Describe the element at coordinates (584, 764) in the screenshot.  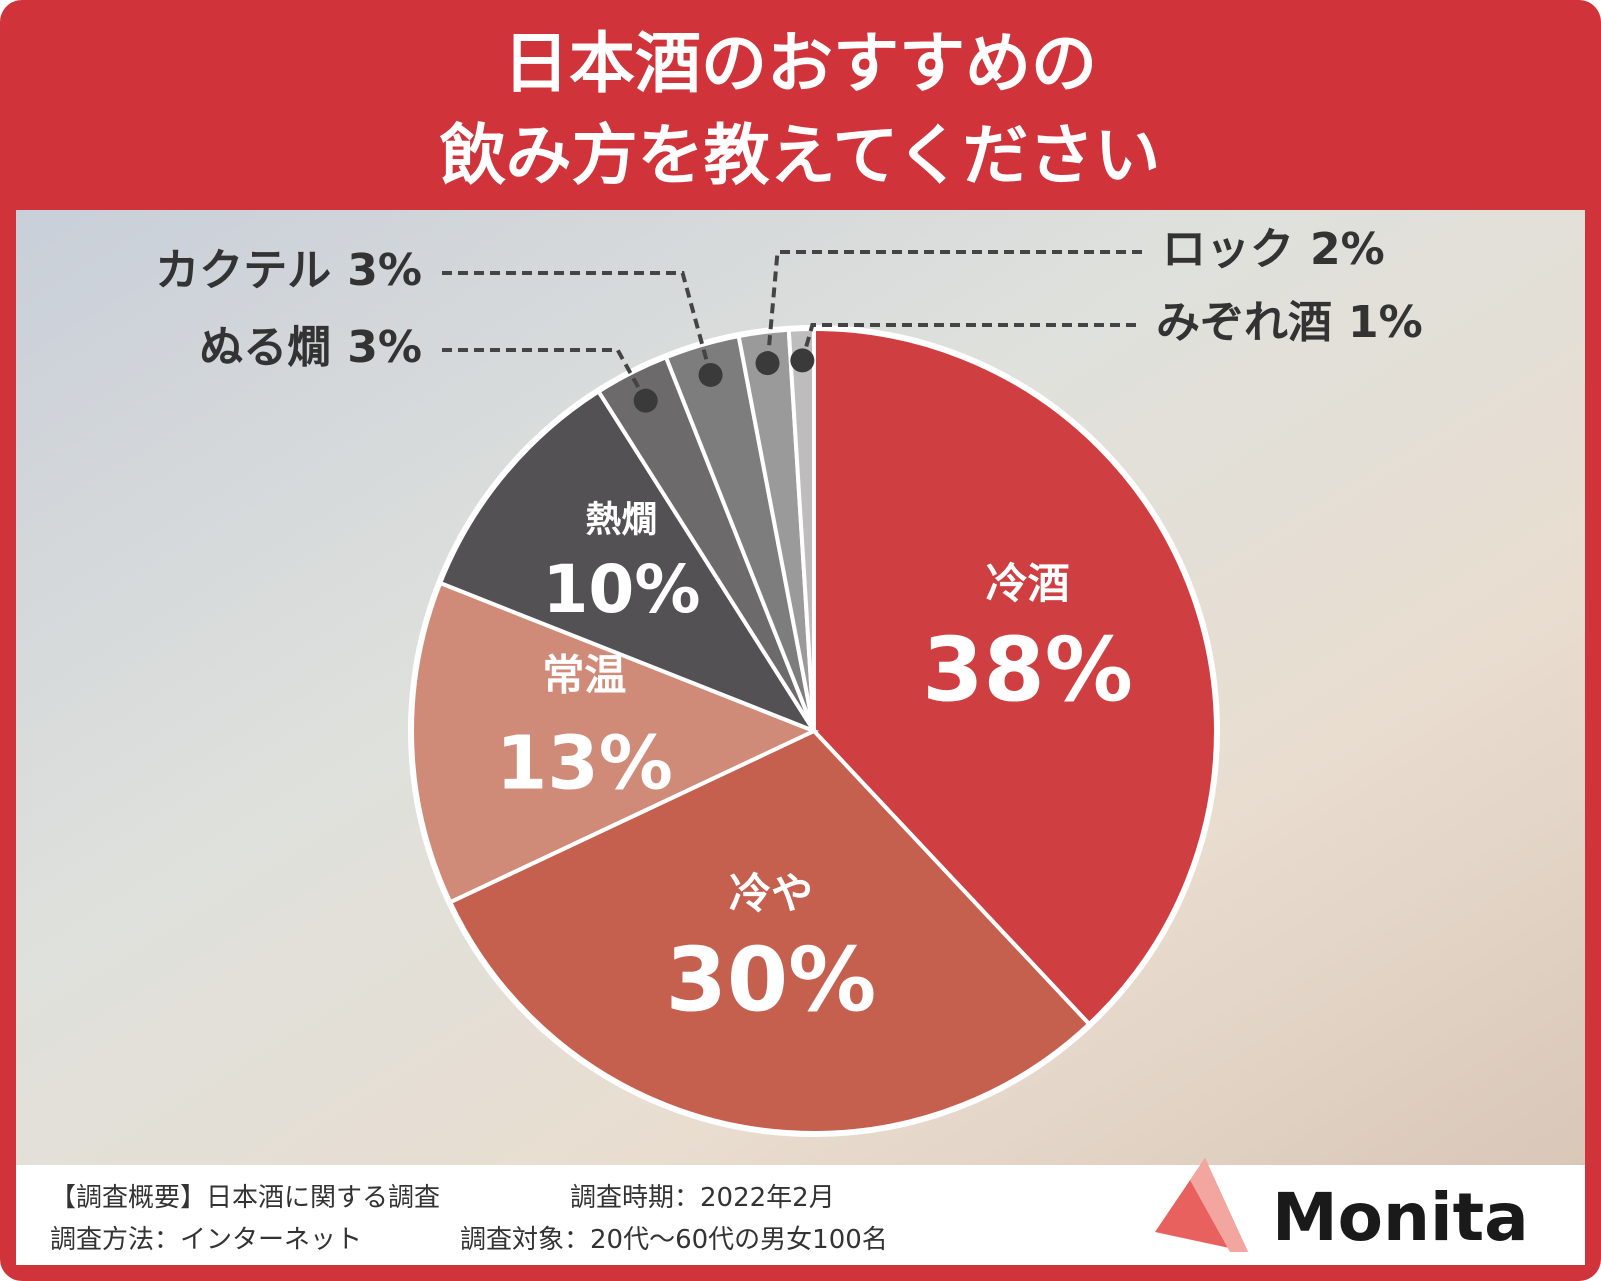
I see `value-label: 13%` at that location.